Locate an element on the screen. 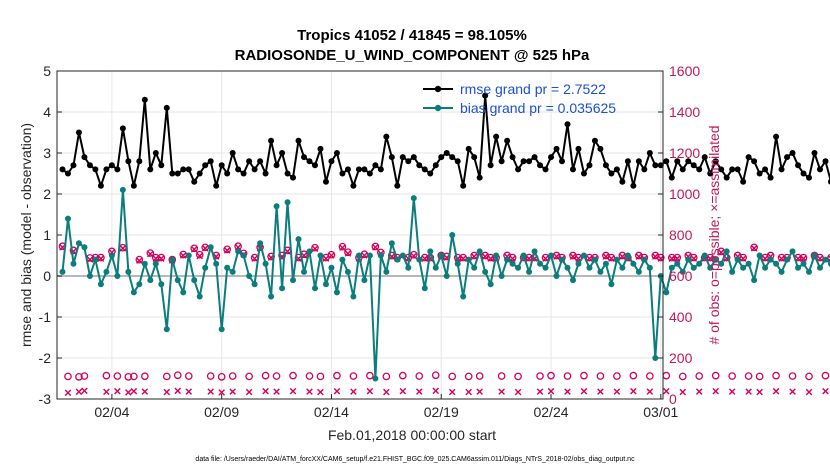  legend-bias-label: bias grand pr = 0.035625 is located at coordinates (538, 108).